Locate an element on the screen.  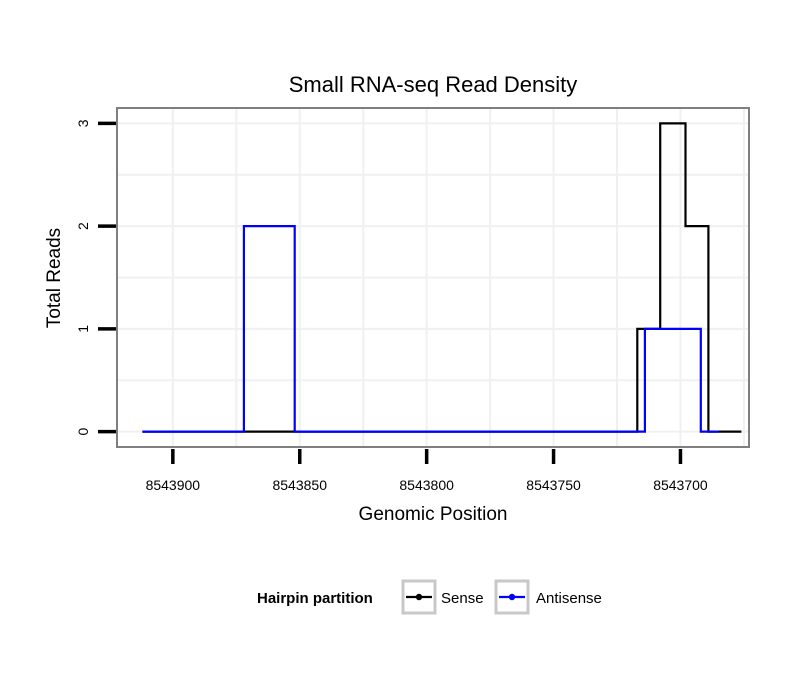
y-axis-label: Total Reads is located at coordinates (54, 278).